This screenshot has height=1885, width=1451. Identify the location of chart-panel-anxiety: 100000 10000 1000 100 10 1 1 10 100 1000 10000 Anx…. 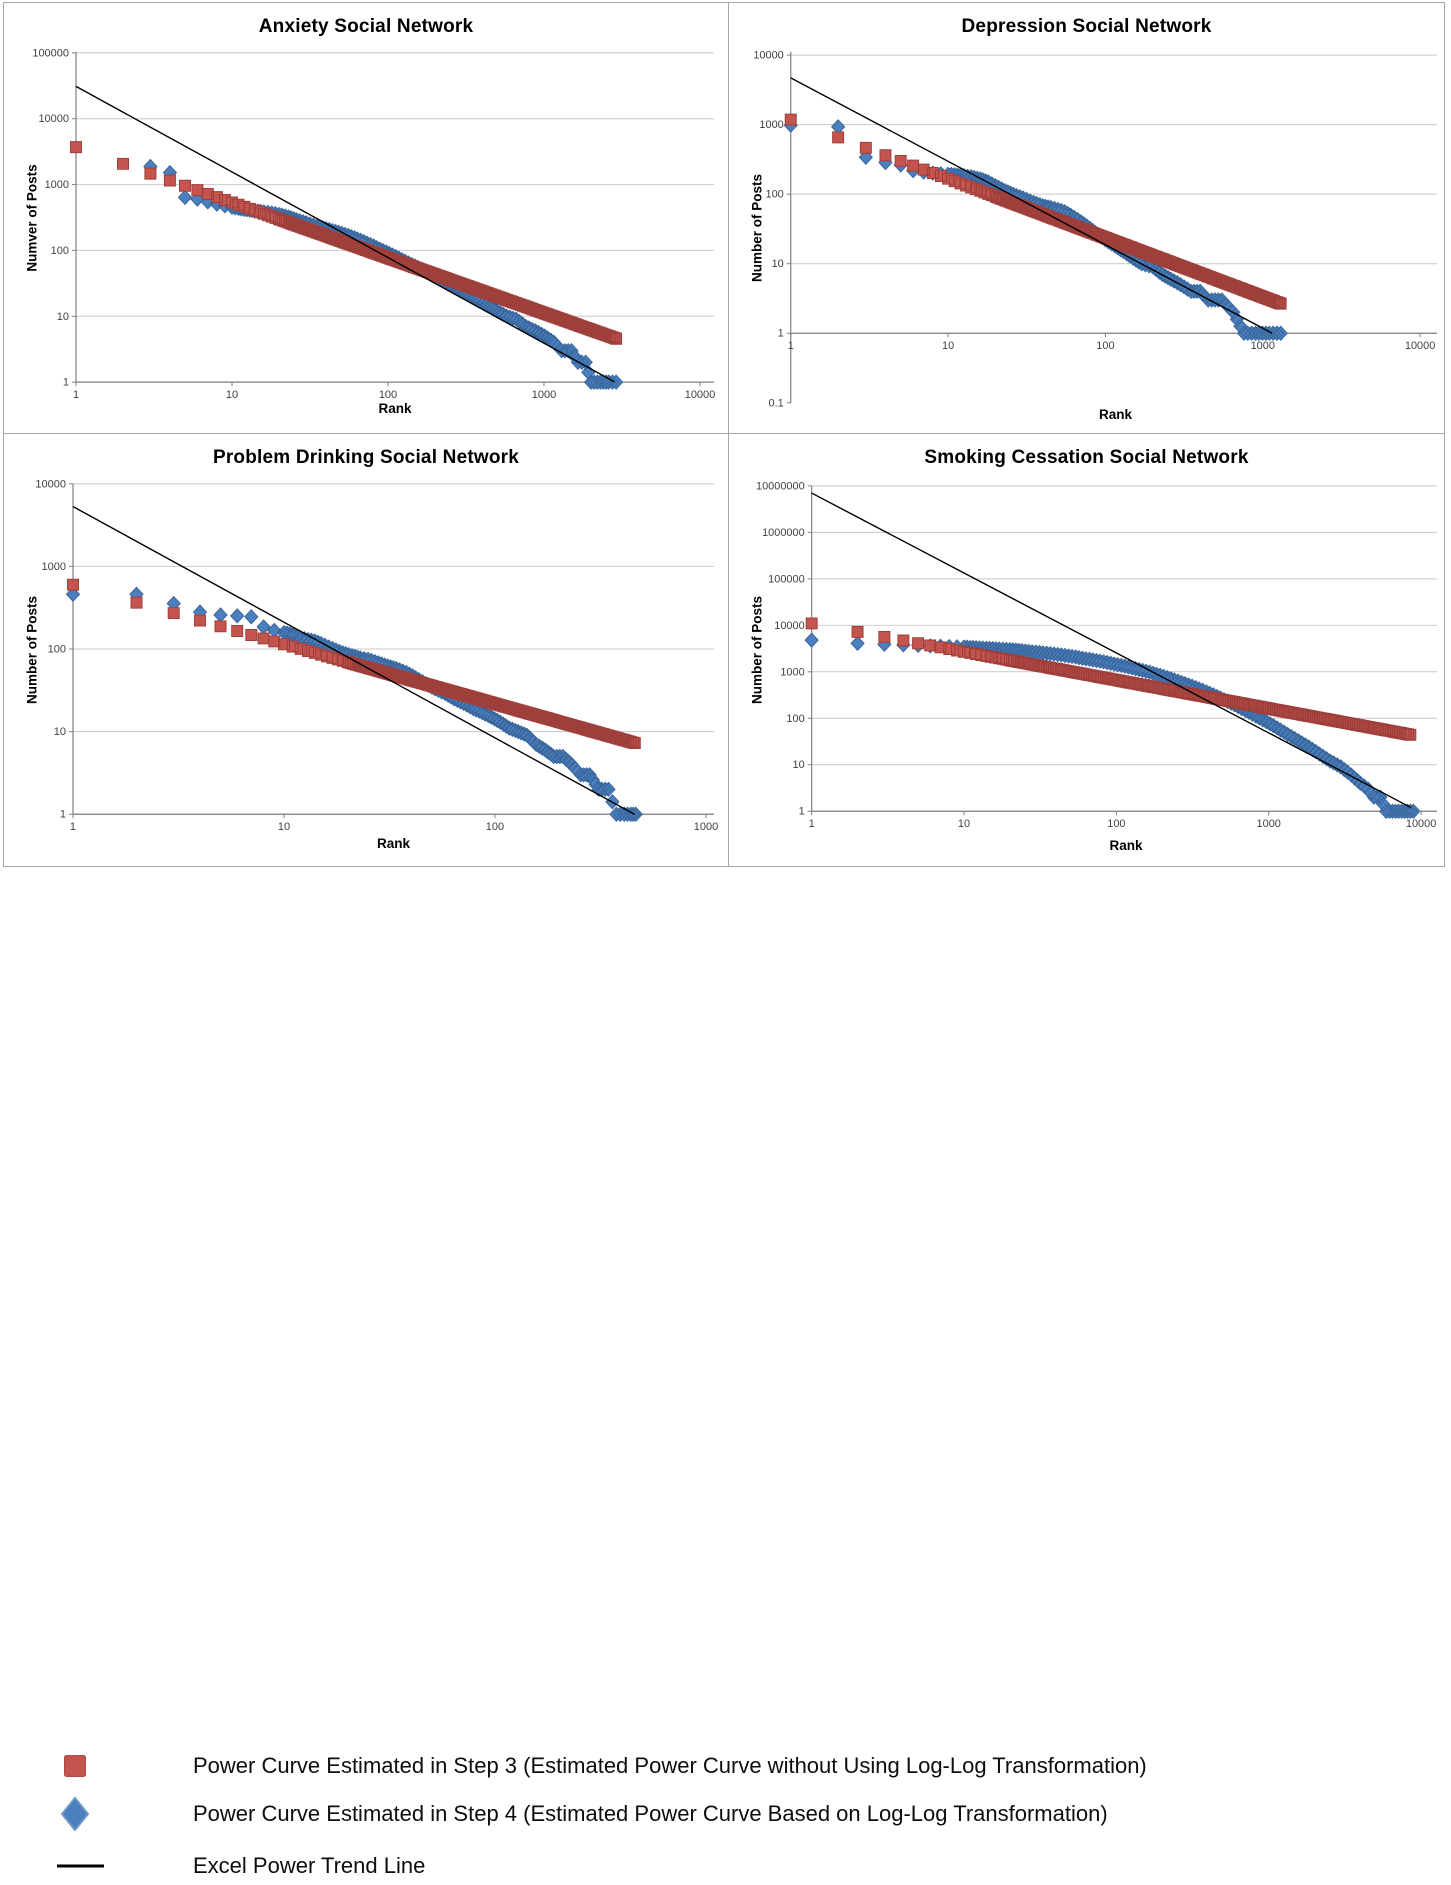
(366, 218).